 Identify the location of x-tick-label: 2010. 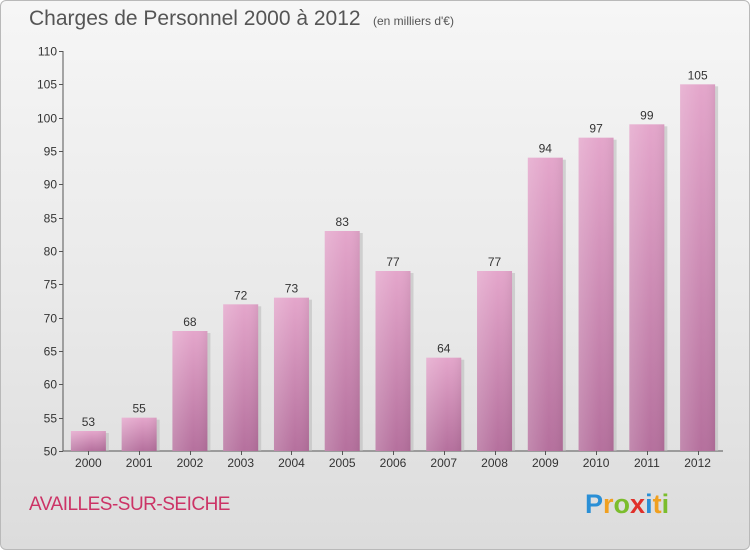
(596, 463).